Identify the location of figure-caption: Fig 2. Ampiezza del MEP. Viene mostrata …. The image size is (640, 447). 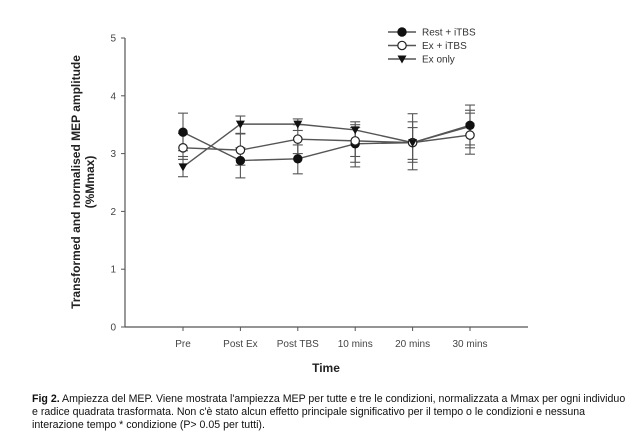
(332, 412).